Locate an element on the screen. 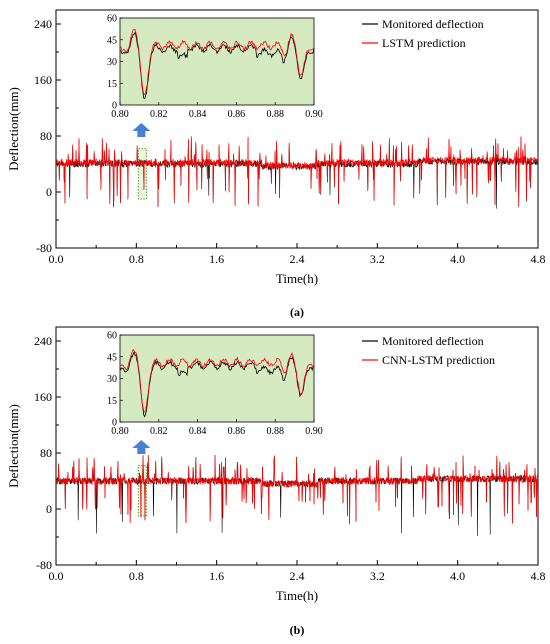 The image size is (550, 644). panel-caption: (b) is located at coordinates (297, 630).